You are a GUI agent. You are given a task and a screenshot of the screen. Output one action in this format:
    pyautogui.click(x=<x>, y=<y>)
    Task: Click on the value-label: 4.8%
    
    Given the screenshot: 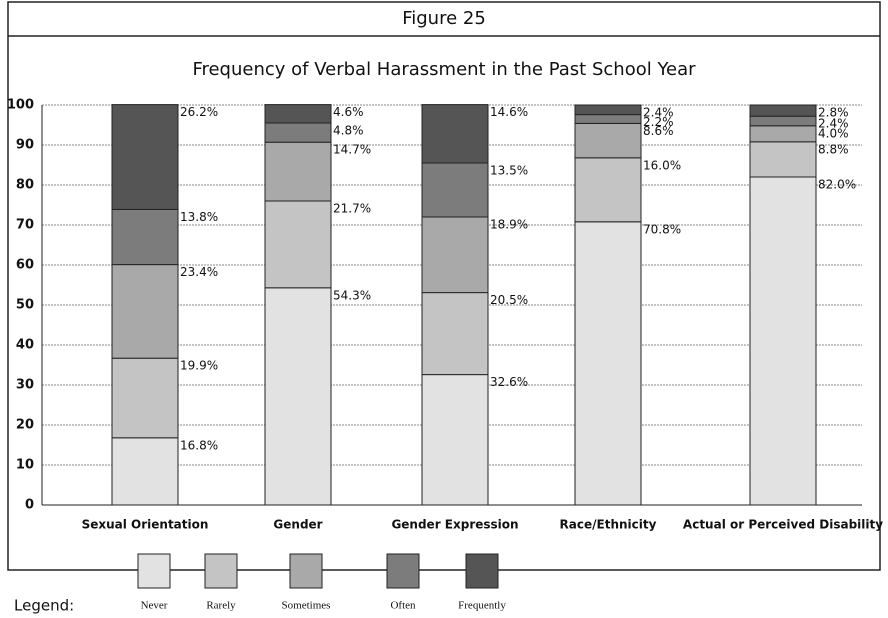 What is the action you would take?
    pyautogui.click(x=348, y=131)
    